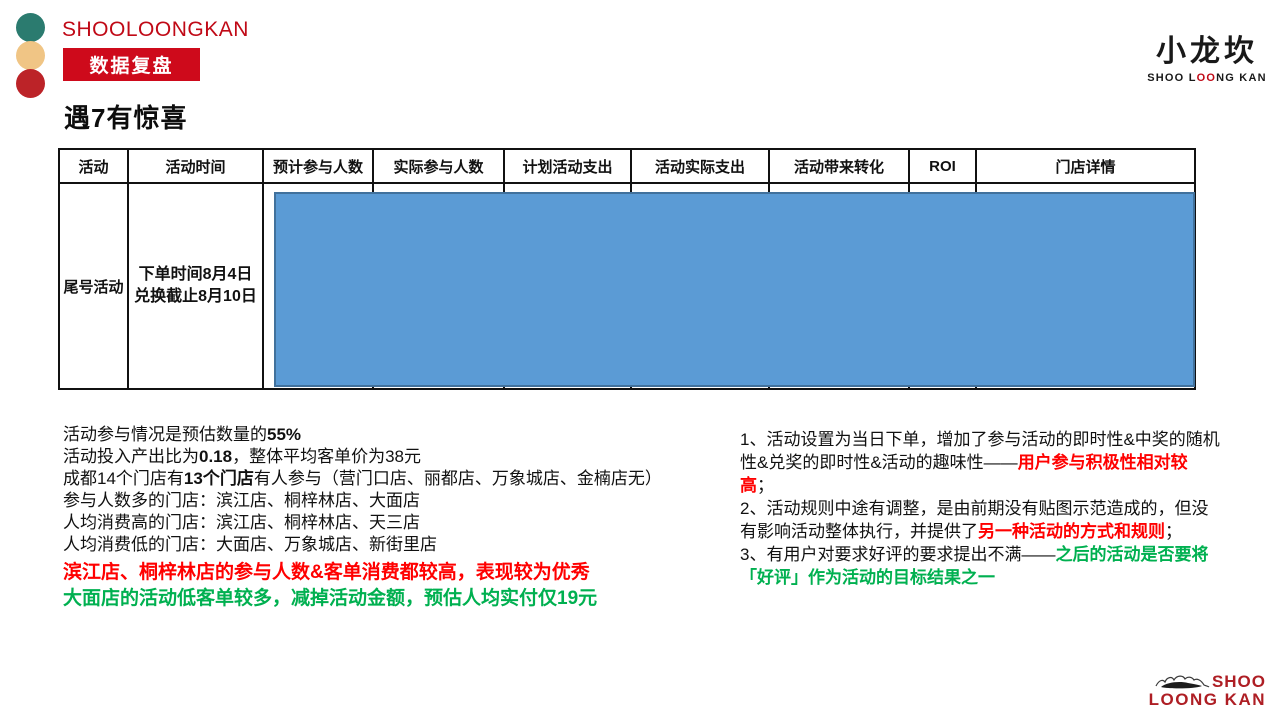  What do you see at coordinates (1238, 681) in the screenshot?
I see `logo-footer-shoo: SHOO` at bounding box center [1238, 681].